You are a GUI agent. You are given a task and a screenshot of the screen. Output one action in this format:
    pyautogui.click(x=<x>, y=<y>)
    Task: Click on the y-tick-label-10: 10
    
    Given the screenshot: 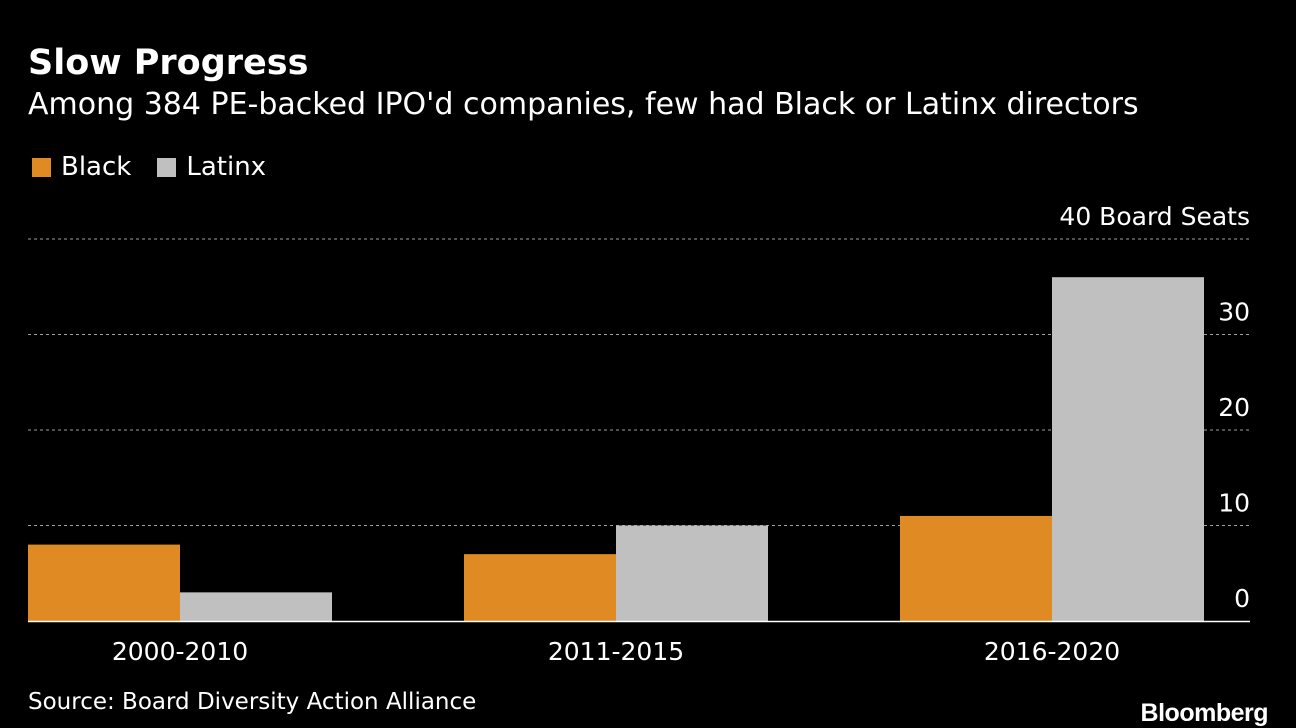 What is the action you would take?
    pyautogui.click(x=1234, y=503)
    